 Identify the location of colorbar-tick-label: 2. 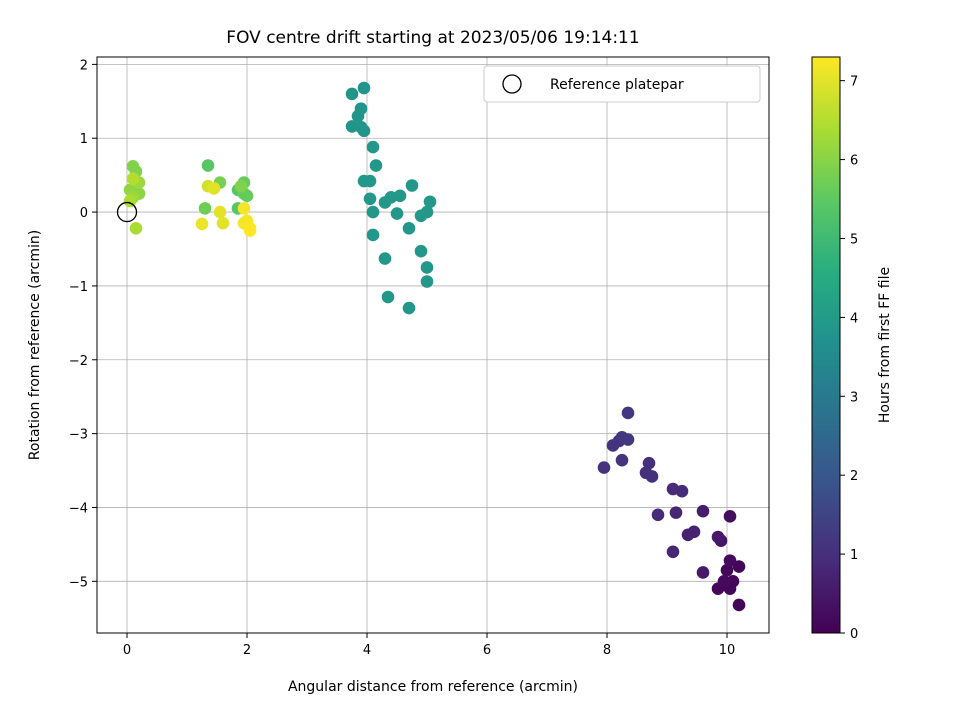
(854, 476).